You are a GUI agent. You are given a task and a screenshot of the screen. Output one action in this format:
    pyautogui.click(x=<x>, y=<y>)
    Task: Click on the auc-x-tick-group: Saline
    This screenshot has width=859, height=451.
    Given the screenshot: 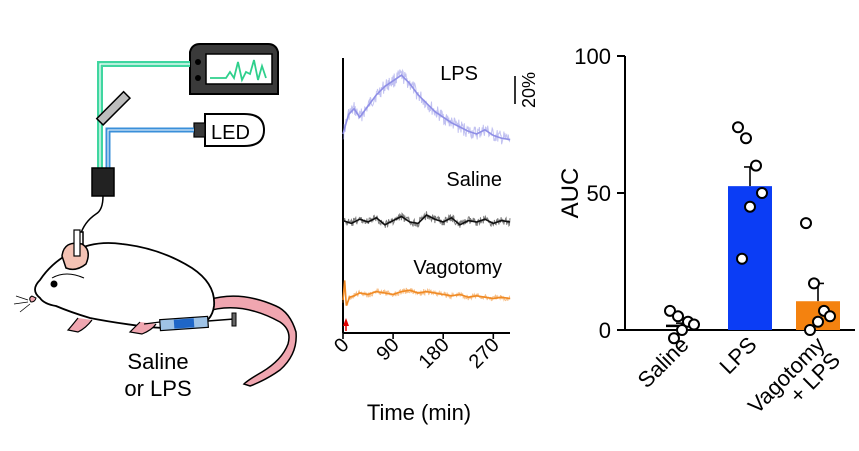 What is the action you would take?
    pyautogui.click(x=663, y=362)
    